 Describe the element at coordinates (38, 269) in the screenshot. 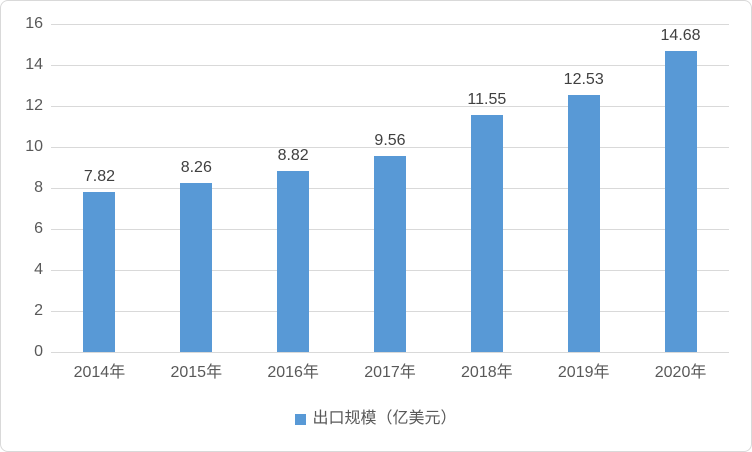

I see `y-axis-tick-label: 4` at that location.